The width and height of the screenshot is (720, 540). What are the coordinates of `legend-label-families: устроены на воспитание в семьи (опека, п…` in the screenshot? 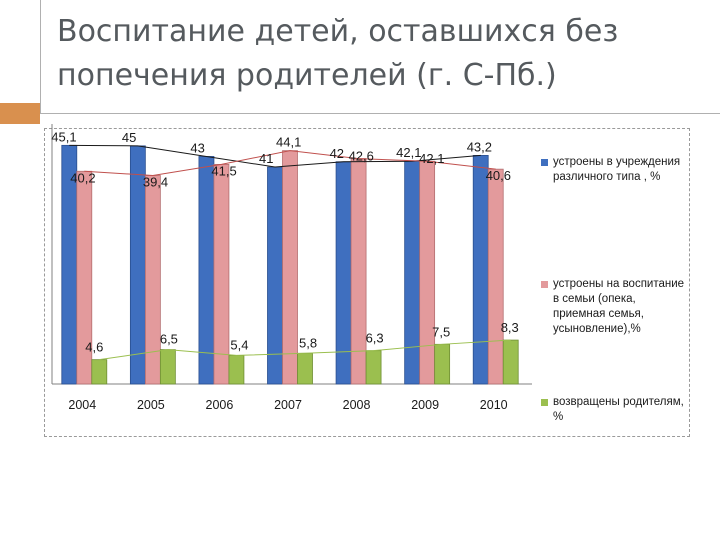 It's located at (619, 306).